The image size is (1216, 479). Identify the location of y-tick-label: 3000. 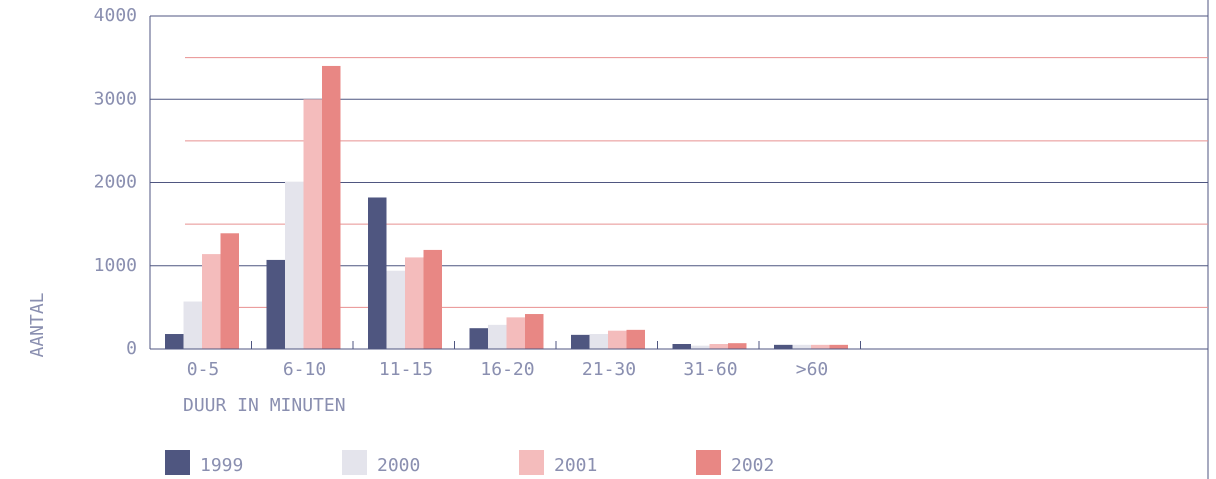
(115, 98).